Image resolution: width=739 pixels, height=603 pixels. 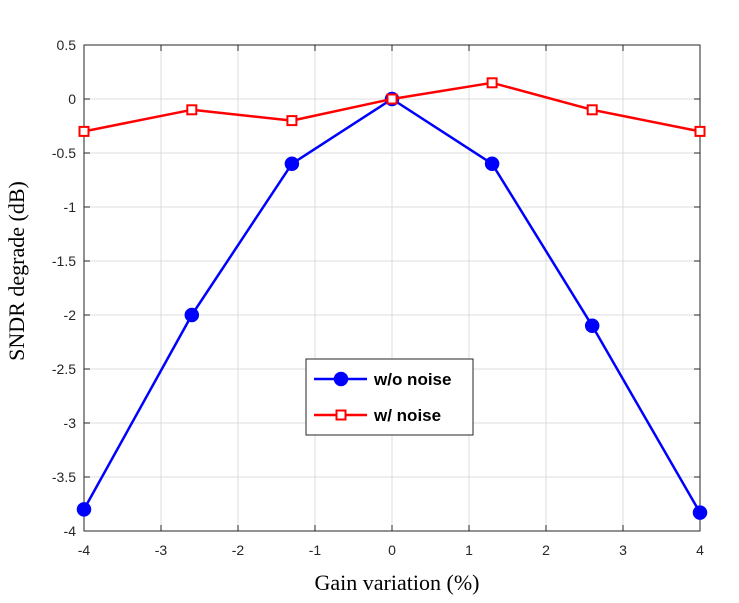 I want to click on legend-marker-wo-noise, so click(x=341, y=379).